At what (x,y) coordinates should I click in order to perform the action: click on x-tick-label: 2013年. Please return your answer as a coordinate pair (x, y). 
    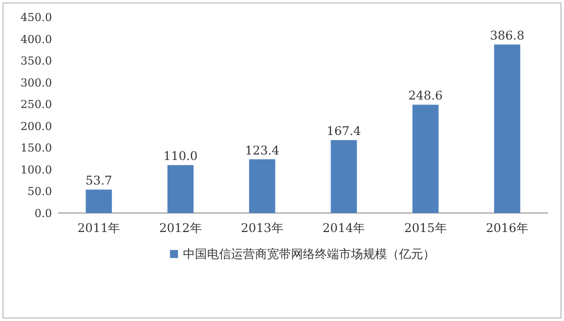
    Looking at the image, I should click on (262, 228).